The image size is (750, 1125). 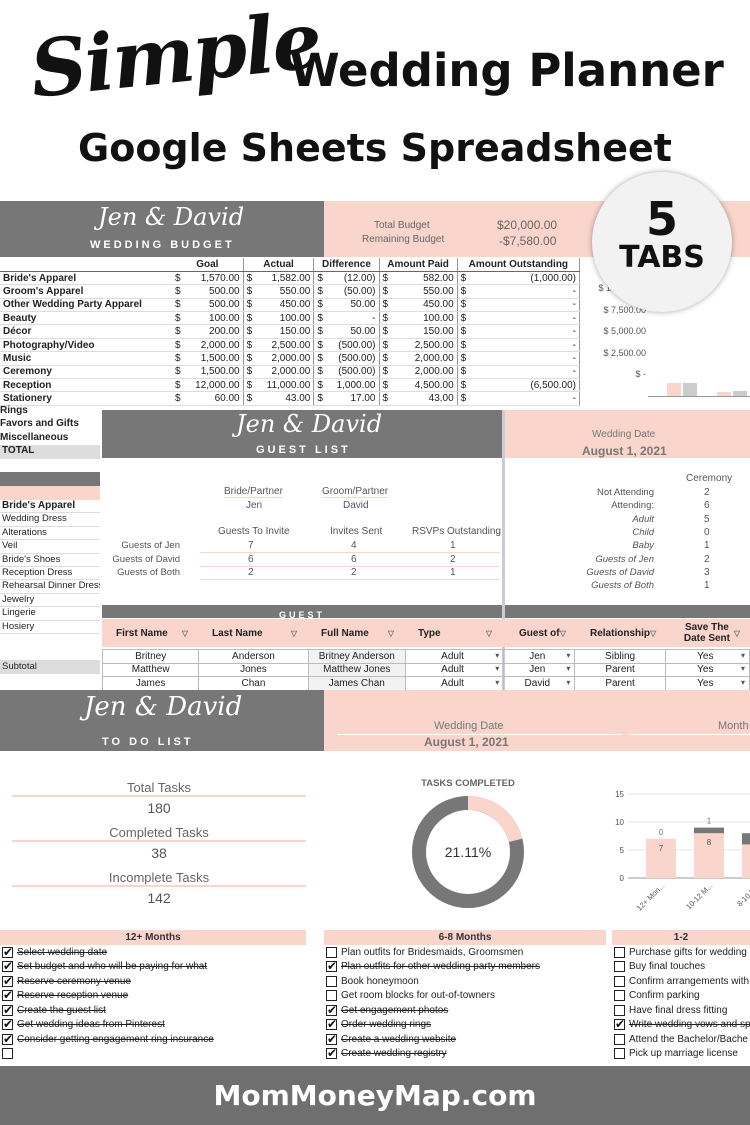 I want to click on budget-cell-diff: (12.00), so click(x=352, y=278).